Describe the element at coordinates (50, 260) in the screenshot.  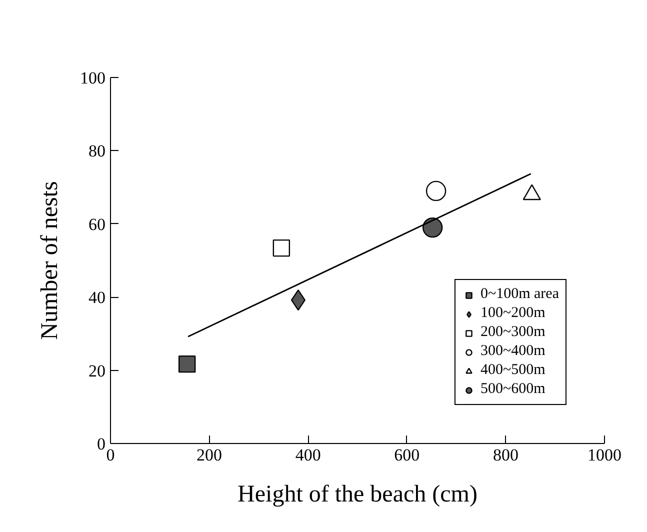
I see `y-axis-title: Number of nests` at that location.